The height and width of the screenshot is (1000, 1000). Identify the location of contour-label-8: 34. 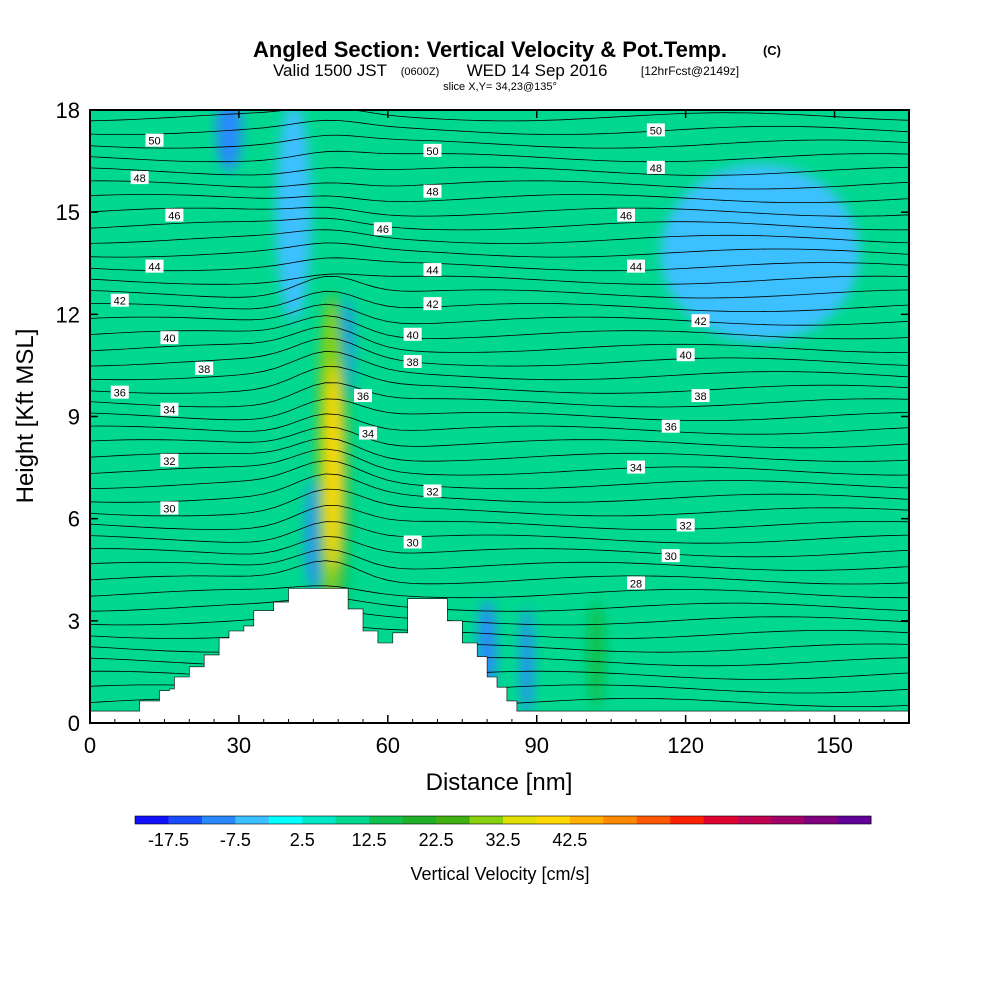
(169, 411).